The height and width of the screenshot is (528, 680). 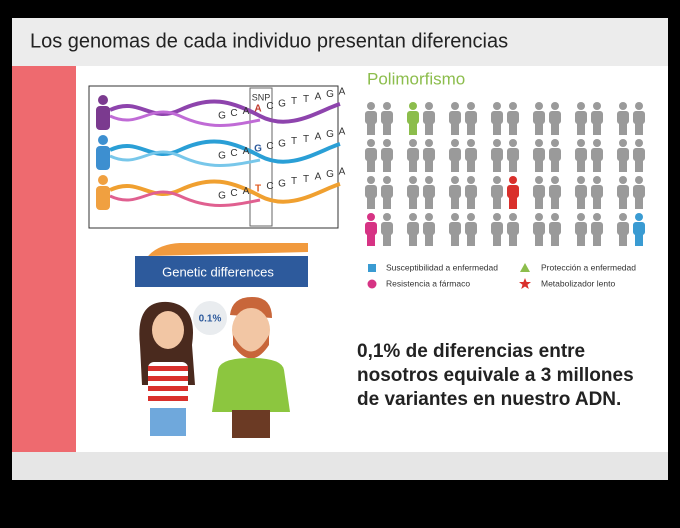 What do you see at coordinates (103, 198) in the screenshot?
I see `person-body` at bounding box center [103, 198].